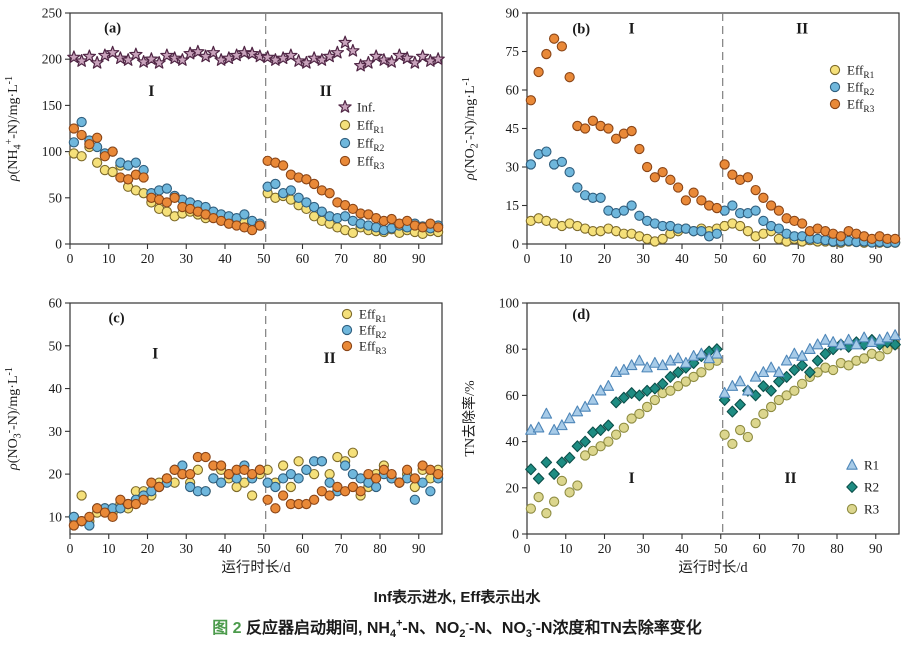 This screenshot has height=647, width=914. What do you see at coordinates (618, 628) in the screenshot?
I see `figure-title-text: -N浓度和TN去除率变化` at bounding box center [618, 628].